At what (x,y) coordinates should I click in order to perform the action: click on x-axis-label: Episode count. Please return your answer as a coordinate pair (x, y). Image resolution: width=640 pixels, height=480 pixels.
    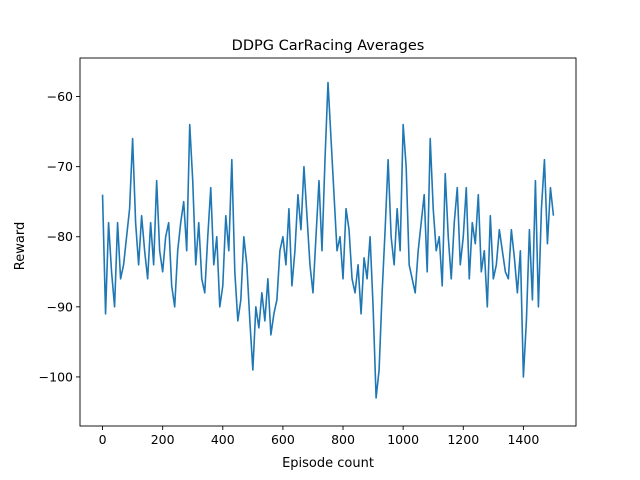
    Looking at the image, I should click on (328, 463).